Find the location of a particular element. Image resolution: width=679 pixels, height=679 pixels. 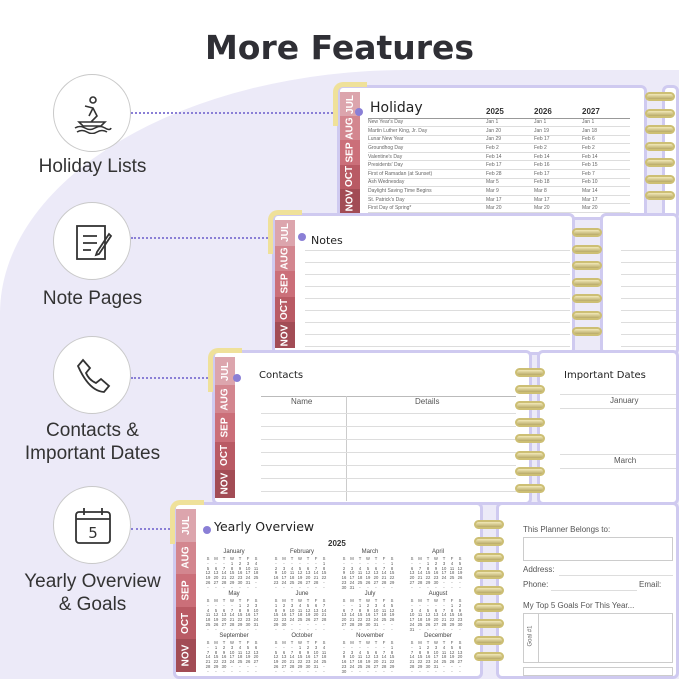

goal-1-field is located at coordinates (598, 638).